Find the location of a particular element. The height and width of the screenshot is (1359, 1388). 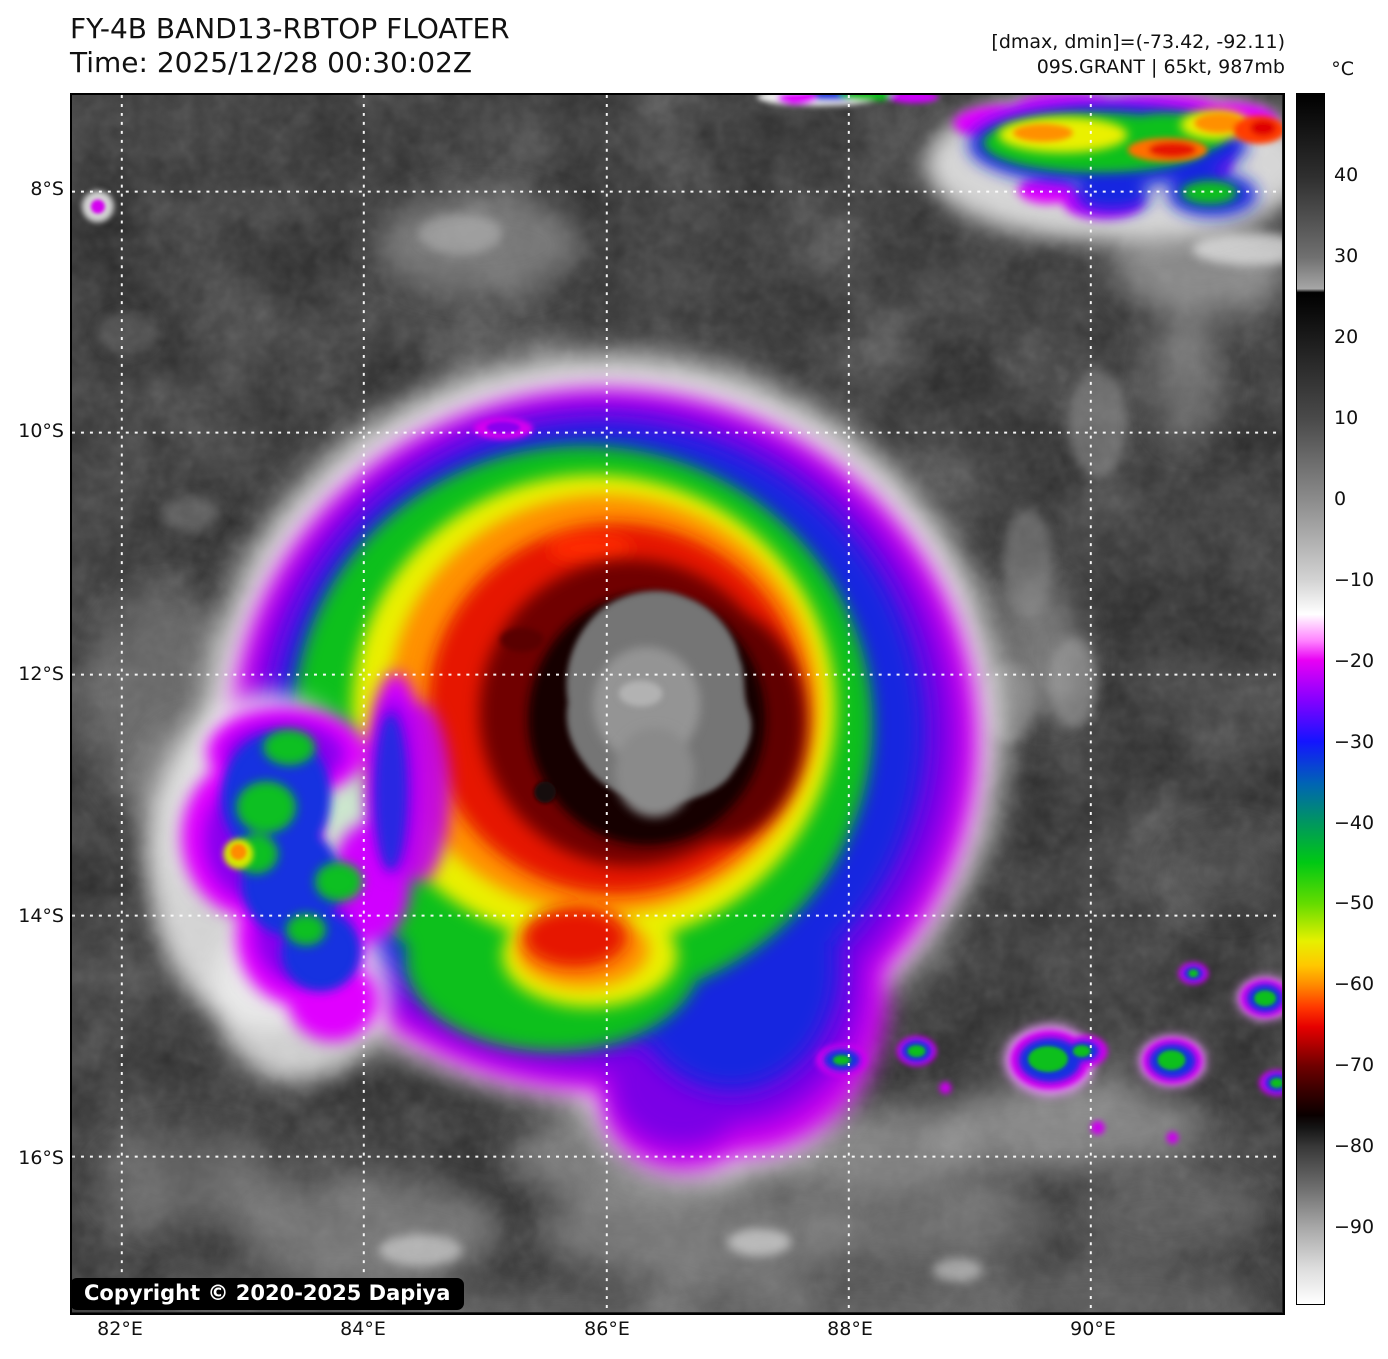

storm-info: 09S.GRANT | 65kt, 987mb is located at coordinates (1160, 67).